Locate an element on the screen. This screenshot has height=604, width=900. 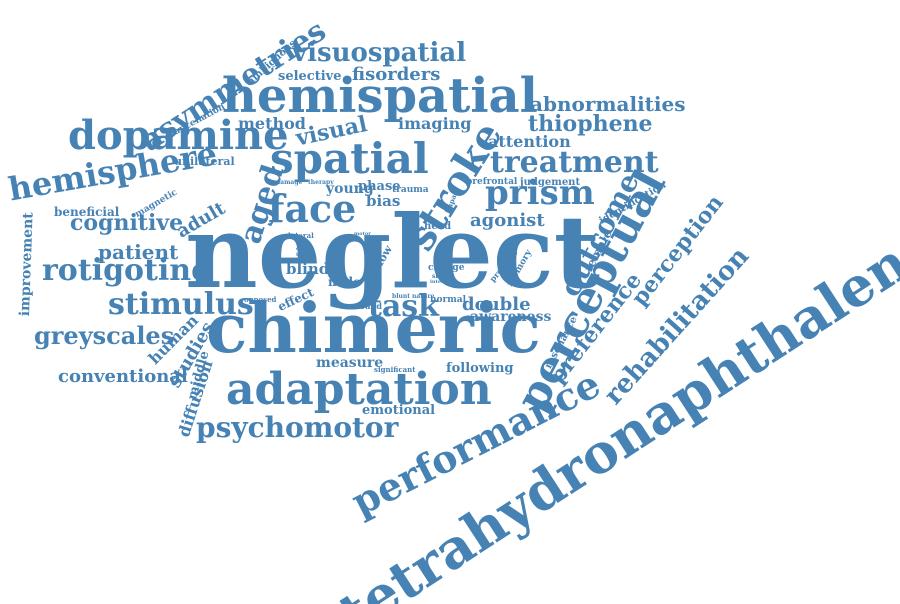
word-following: following is located at coordinates (480, 368).